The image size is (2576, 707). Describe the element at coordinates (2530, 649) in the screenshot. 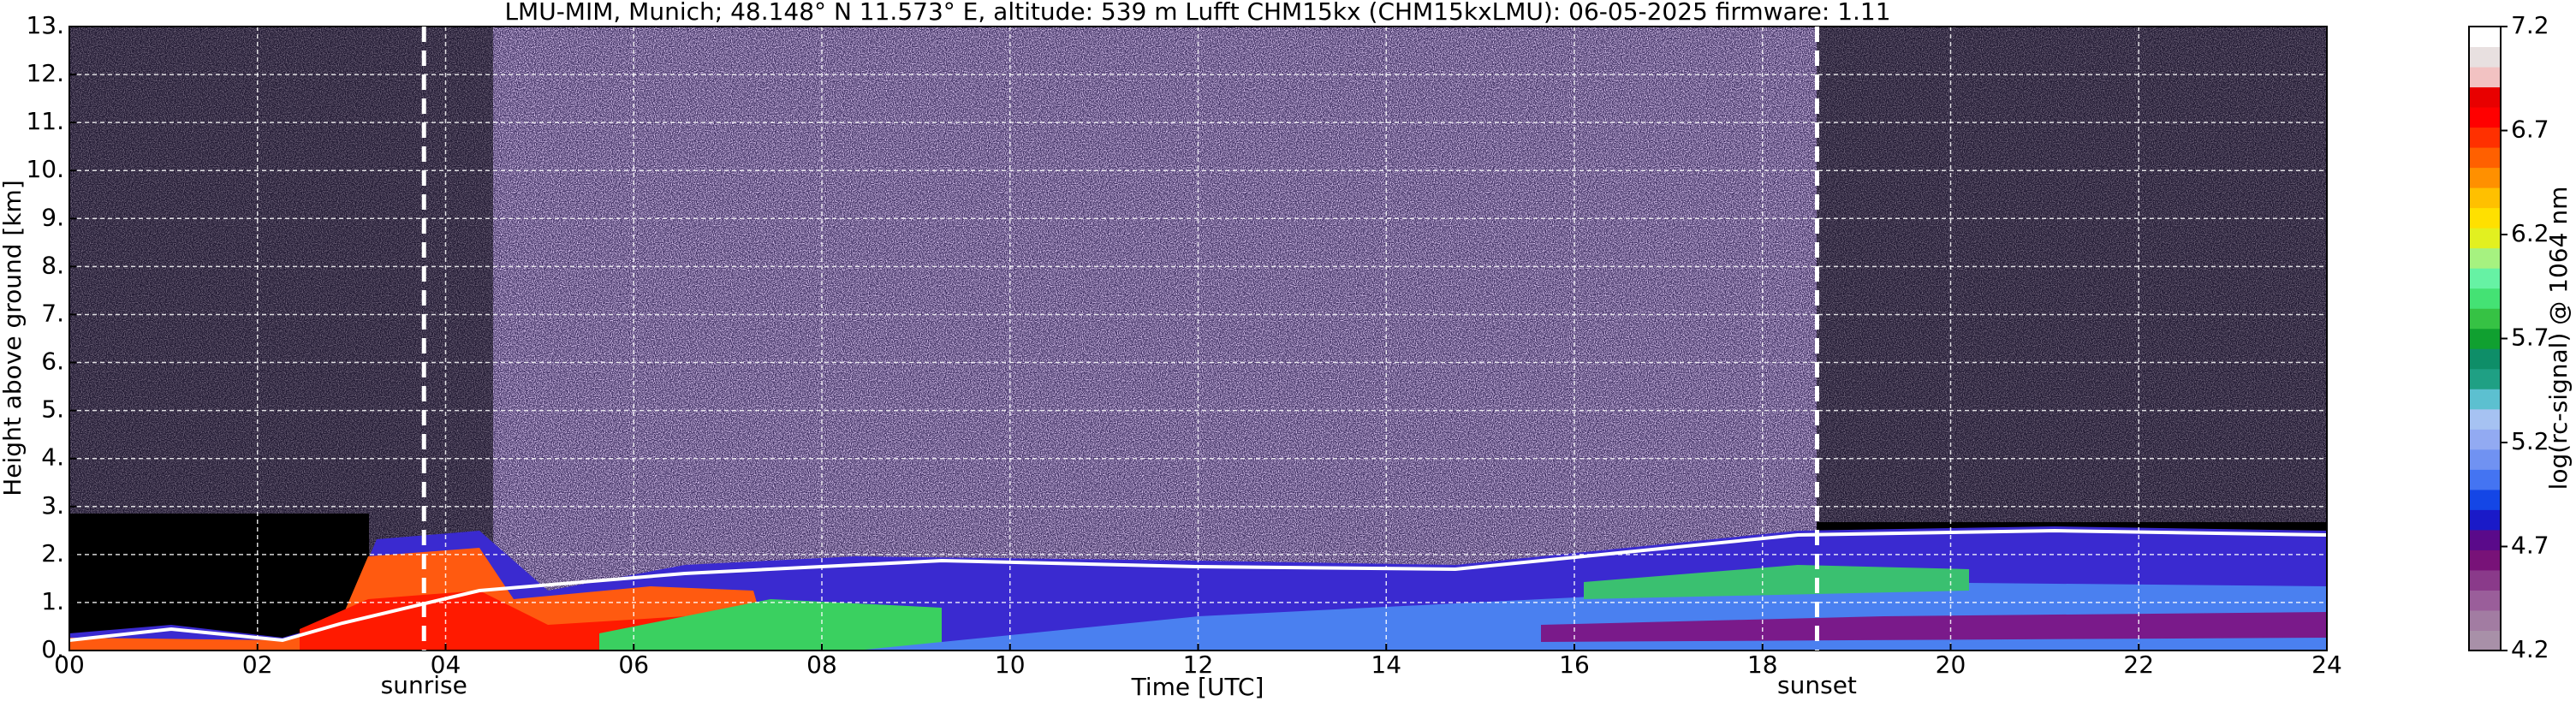

I see `colorbar-tick-label: 4.2` at that location.